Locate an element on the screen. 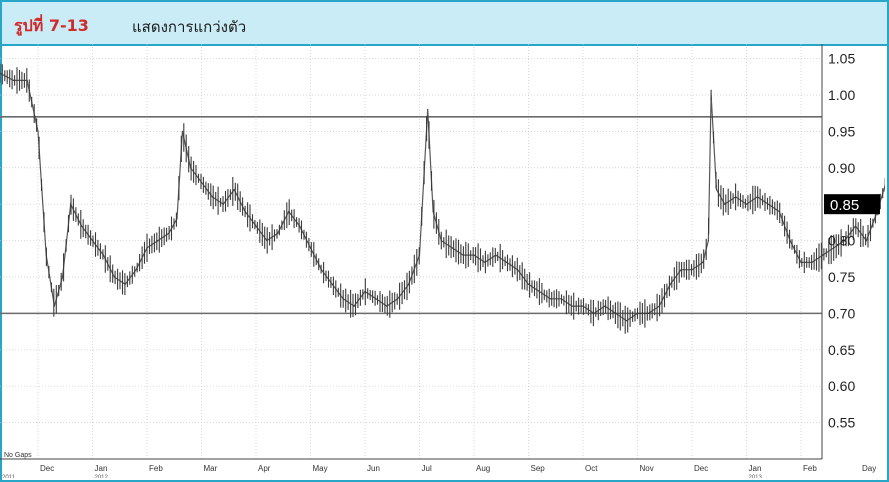 Image resolution: width=889 pixels, height=482 pixels. x-tick-label: May is located at coordinates (320, 468).